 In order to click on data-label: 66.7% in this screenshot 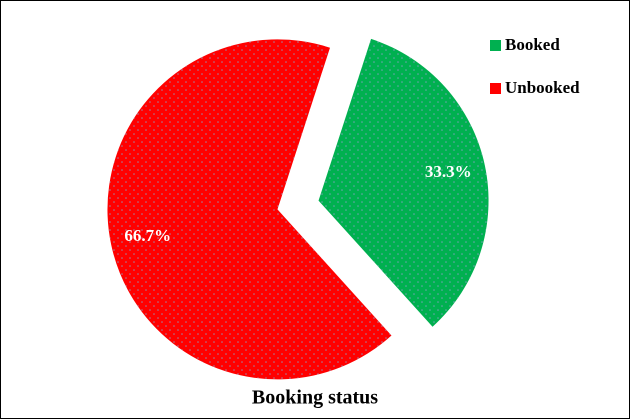, I will do `click(147, 235)`.